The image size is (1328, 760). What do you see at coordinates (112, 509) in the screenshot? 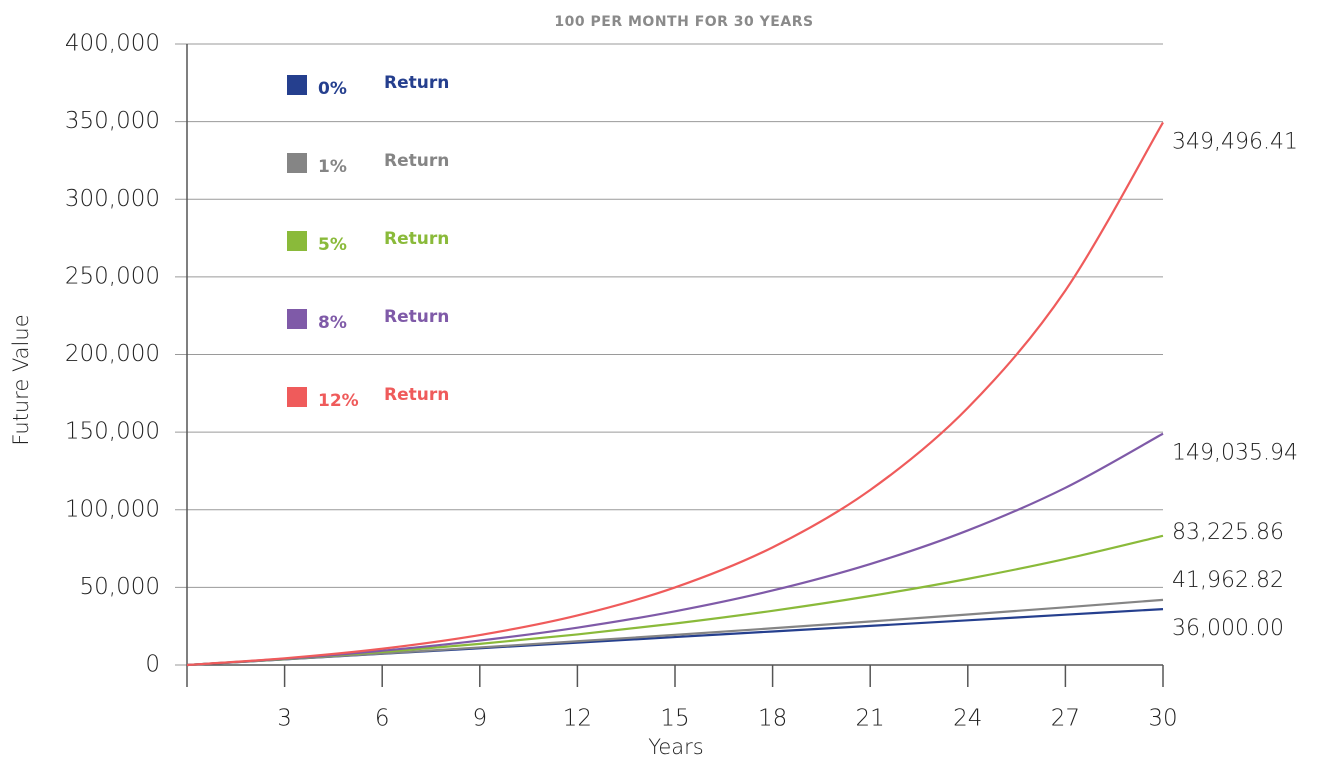
I see `y-tick-label: 100,000` at bounding box center [112, 509].